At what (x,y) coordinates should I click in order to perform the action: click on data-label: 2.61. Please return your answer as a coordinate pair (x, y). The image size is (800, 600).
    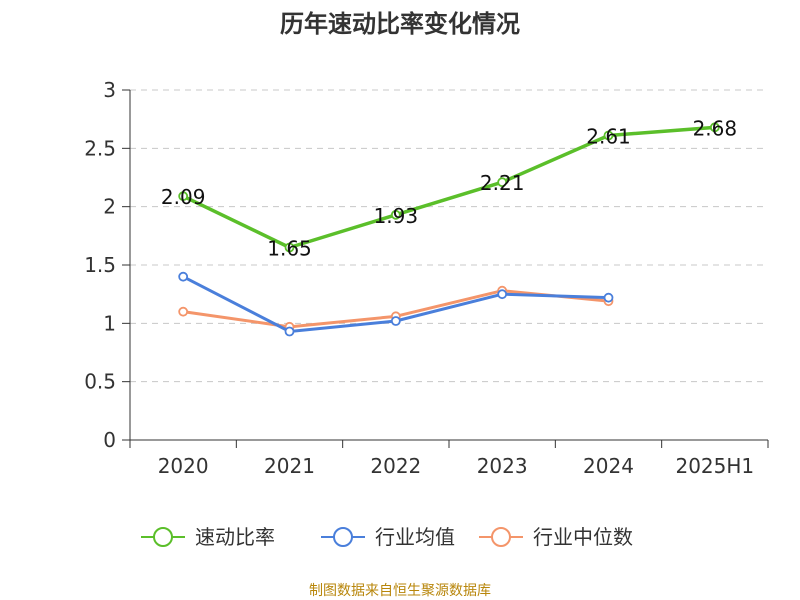
    Looking at the image, I should click on (608, 137).